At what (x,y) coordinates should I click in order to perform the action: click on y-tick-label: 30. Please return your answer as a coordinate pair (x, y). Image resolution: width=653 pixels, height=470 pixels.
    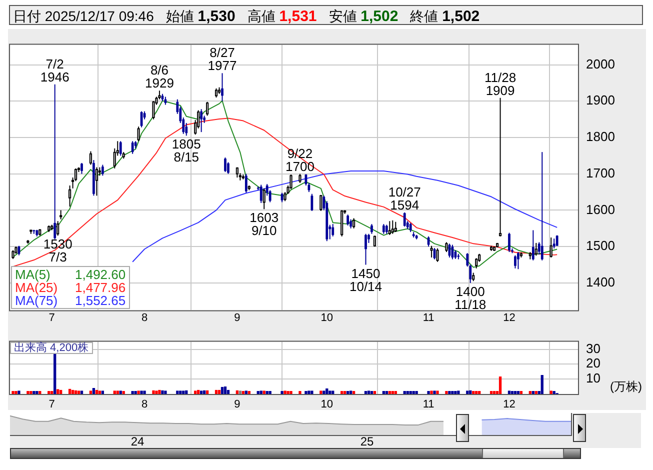
    Looking at the image, I should click on (593, 348).